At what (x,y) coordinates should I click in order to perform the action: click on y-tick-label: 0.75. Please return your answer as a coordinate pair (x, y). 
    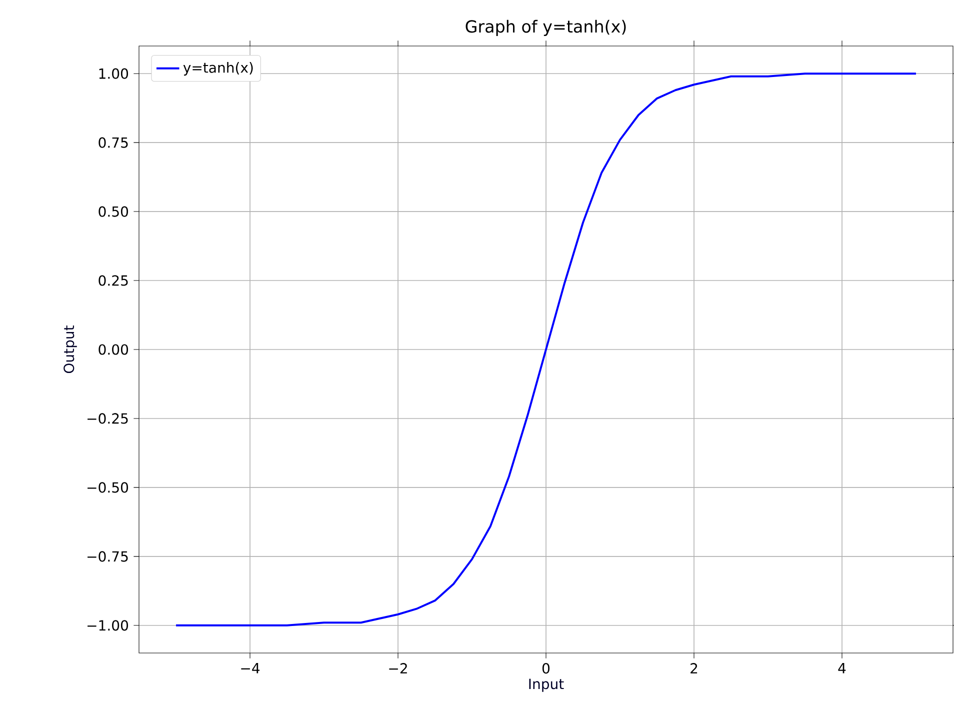
    Looking at the image, I should click on (113, 142).